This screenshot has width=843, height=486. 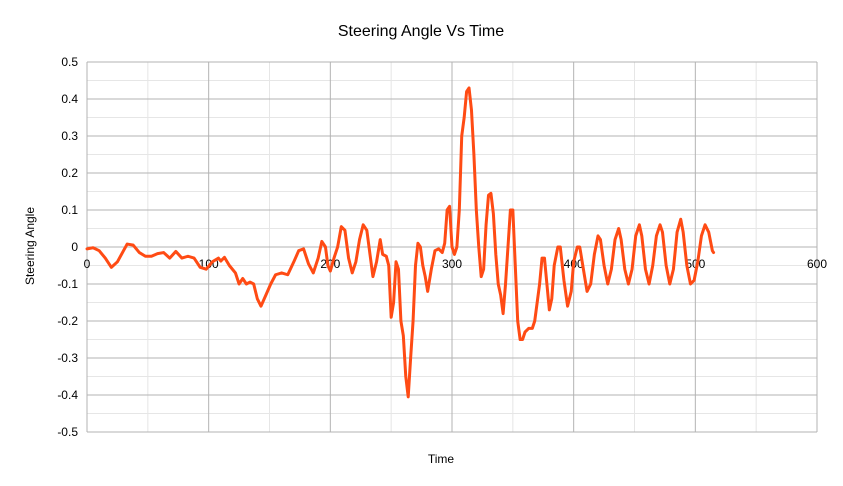 I want to click on y-tick-label: 0, so click(x=74, y=247).